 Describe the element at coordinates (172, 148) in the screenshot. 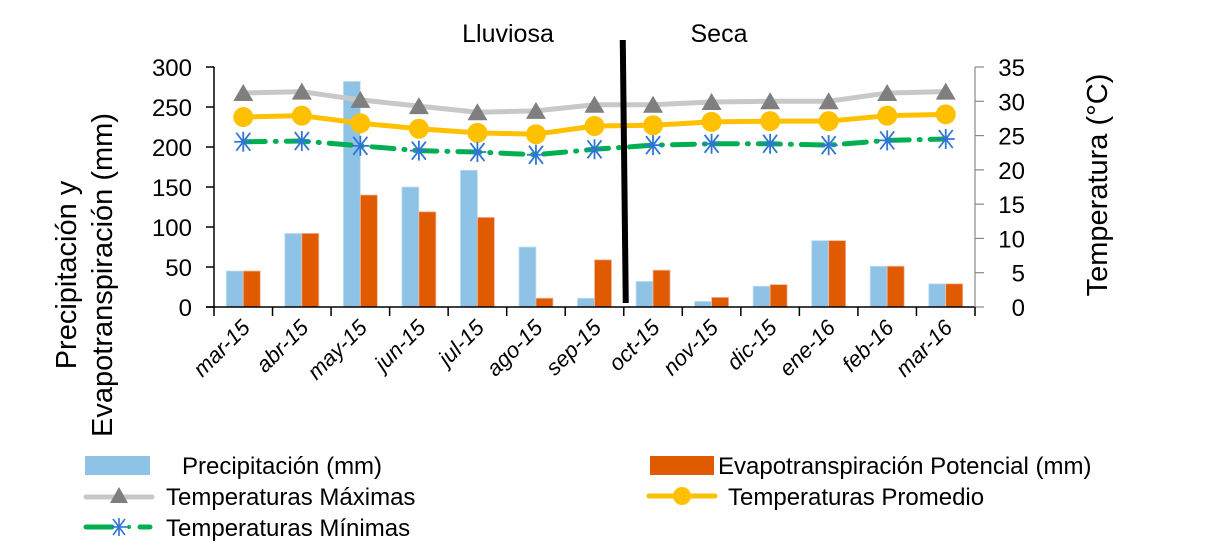

I see `y-tick-label: 200` at that location.